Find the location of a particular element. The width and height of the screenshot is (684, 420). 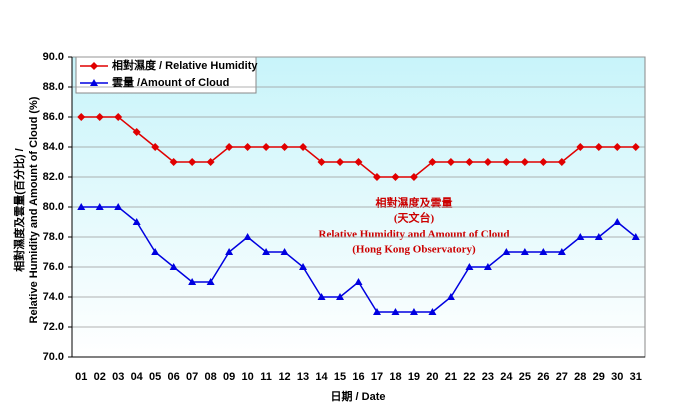

x-tick-label: 09 is located at coordinates (229, 377).